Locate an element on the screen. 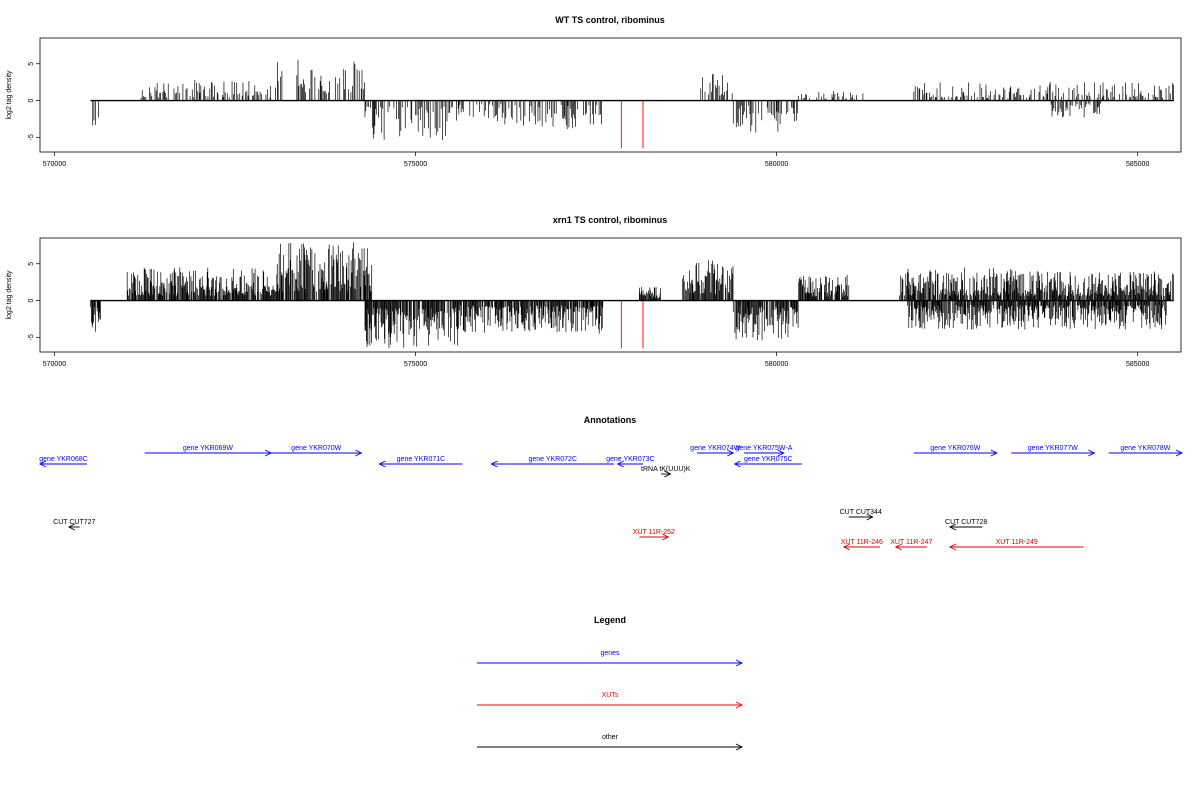 The width and height of the screenshot is (1200, 800). wt-axes: 570000 575000 580000 585000 -5 0 5 is located at coordinates (588, 115).